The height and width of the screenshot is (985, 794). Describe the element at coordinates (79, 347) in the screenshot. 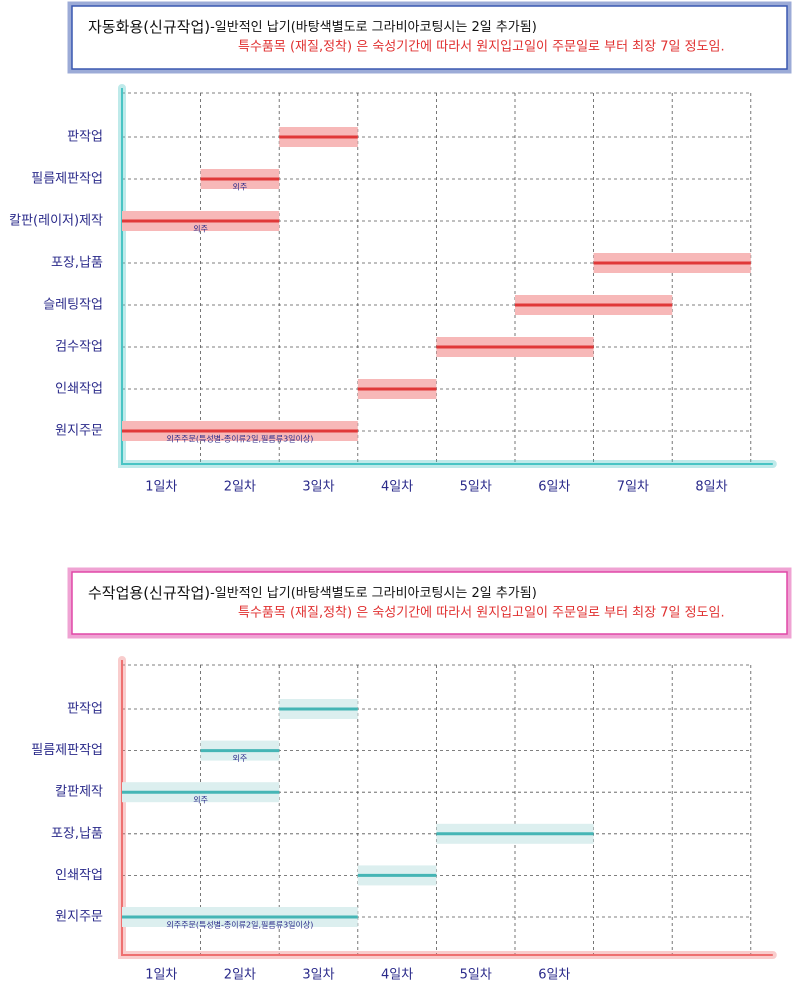

I see `task-label: 검수작업` at that location.